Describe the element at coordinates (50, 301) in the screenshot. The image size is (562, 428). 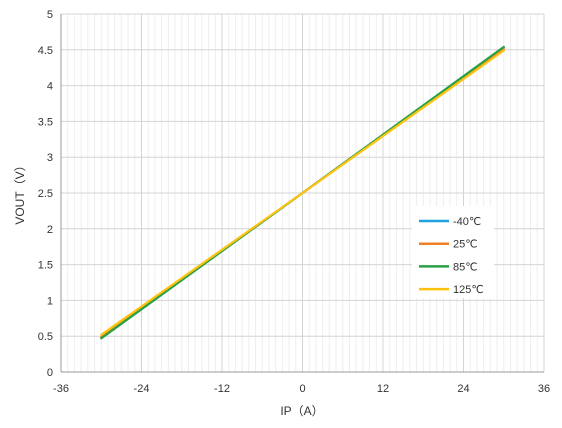
I see `y-tick-label: 1` at that location.